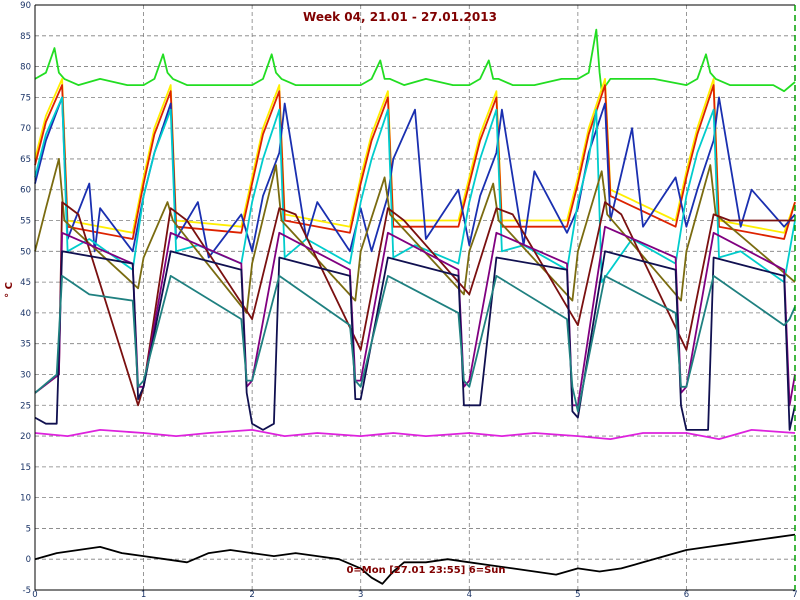  Describe the element at coordinates (25, 68) in the screenshot. I see `y-tick-label: 80` at that location.